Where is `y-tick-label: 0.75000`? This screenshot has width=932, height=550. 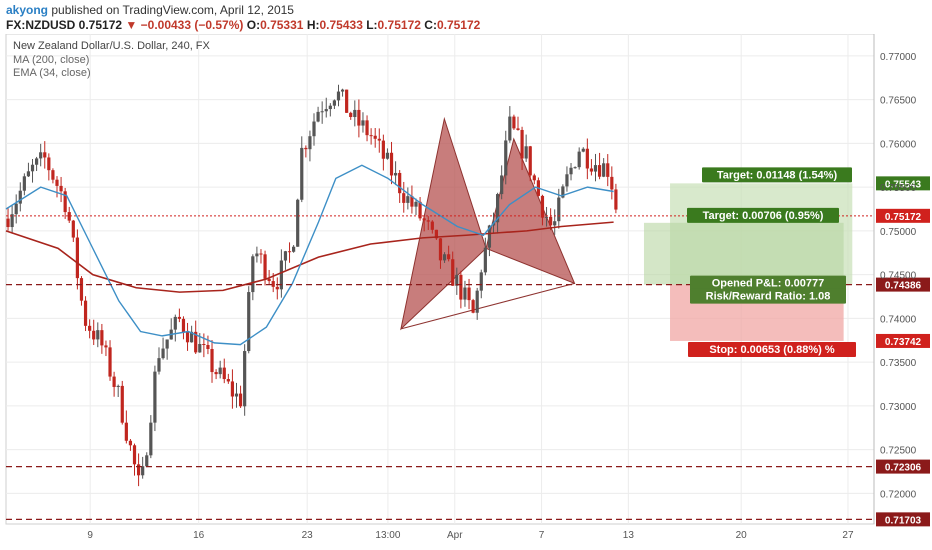
y-tick-label: 0.75000 is located at coordinates (898, 232).